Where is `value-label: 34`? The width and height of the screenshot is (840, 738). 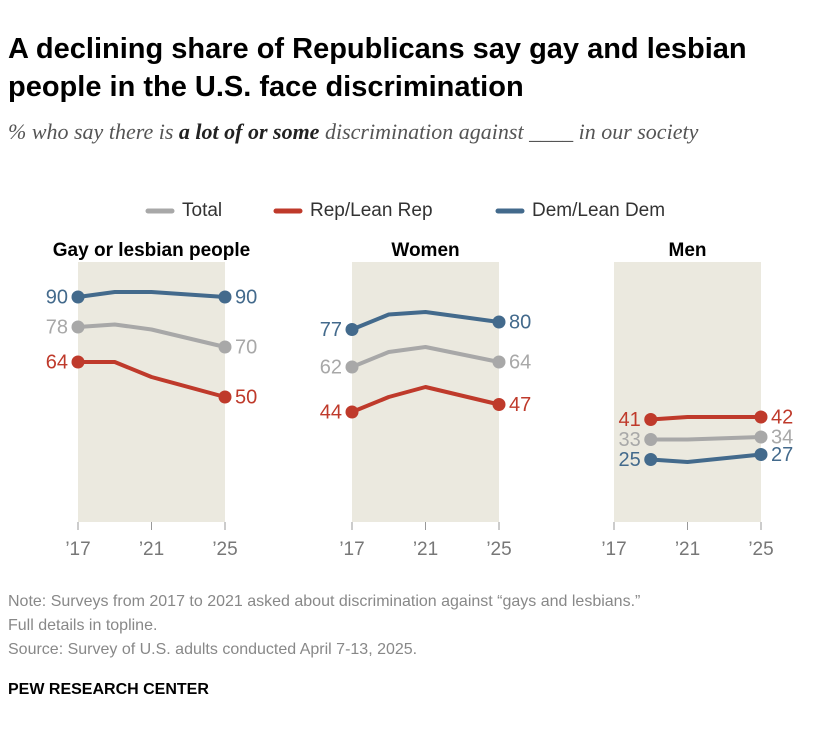 value-label: 34 is located at coordinates (782, 437).